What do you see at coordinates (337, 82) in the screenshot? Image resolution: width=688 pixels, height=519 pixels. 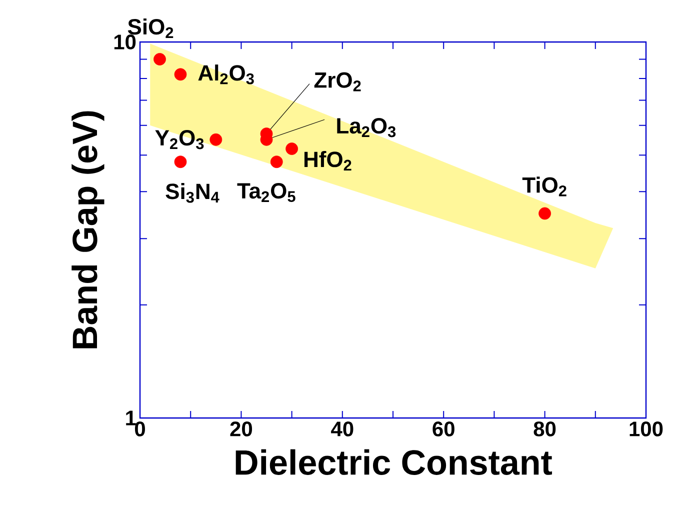 I see `annotation: ZrO$_{2}$` at bounding box center [337, 82].